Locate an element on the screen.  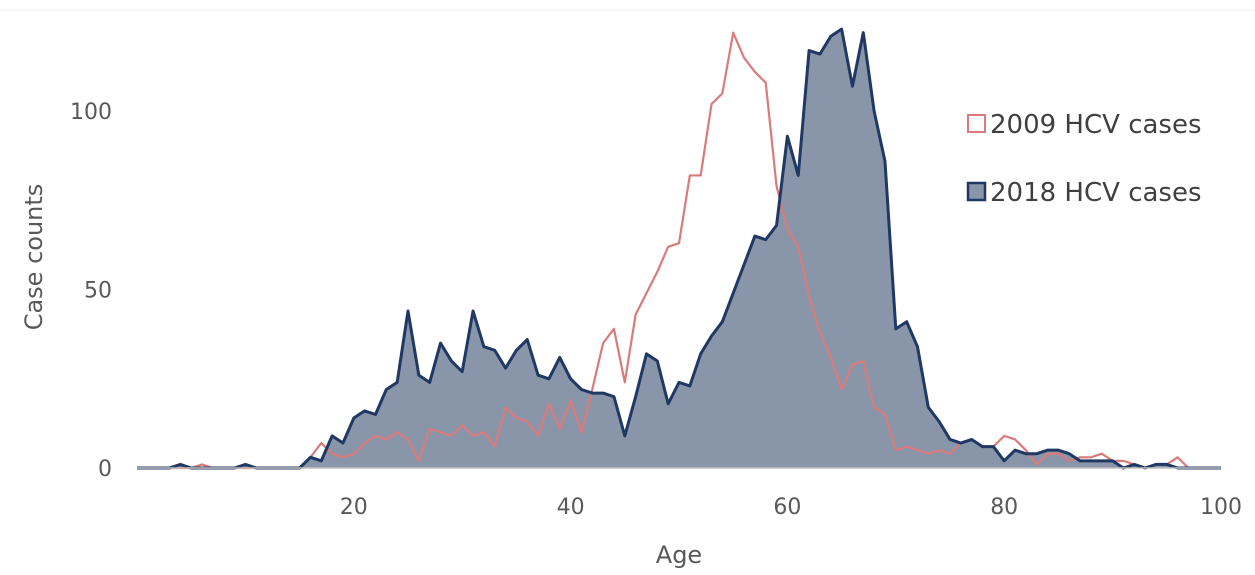
y-tick-labels: 0 50 100 is located at coordinates (91, 291).